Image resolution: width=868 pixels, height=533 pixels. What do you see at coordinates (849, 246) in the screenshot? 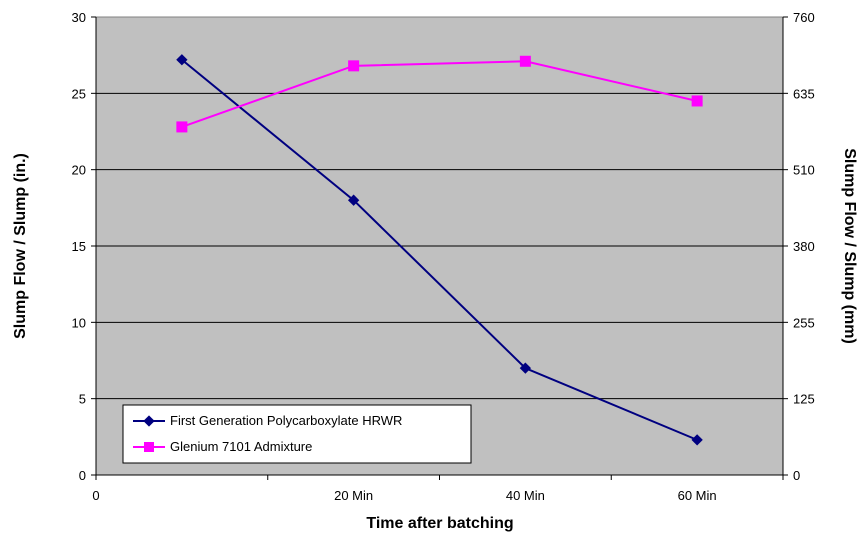
I see `y2-axis-title: Slump Flow / Slump (mm)` at bounding box center [849, 246].